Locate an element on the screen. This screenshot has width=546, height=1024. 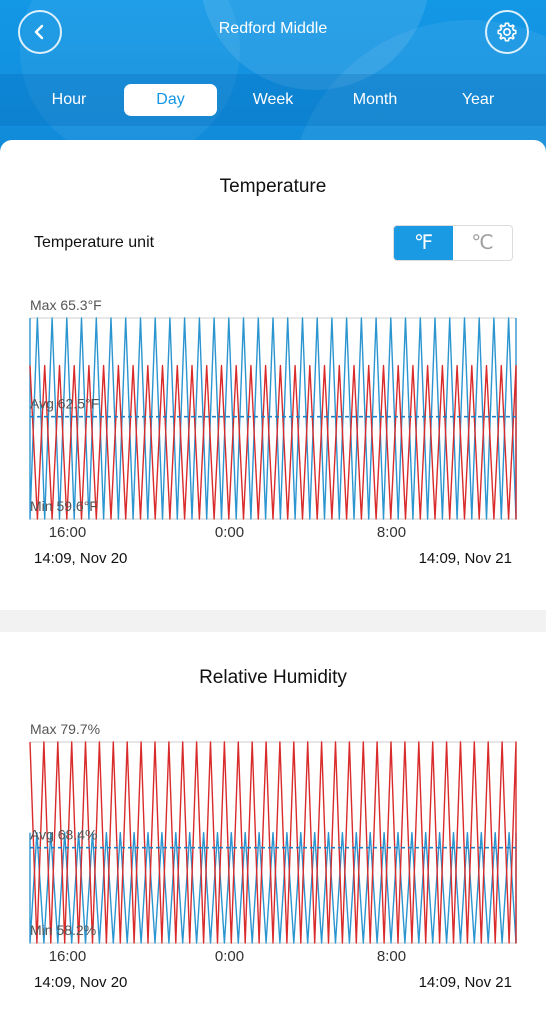
tab-day: Day is located at coordinates (170, 100).